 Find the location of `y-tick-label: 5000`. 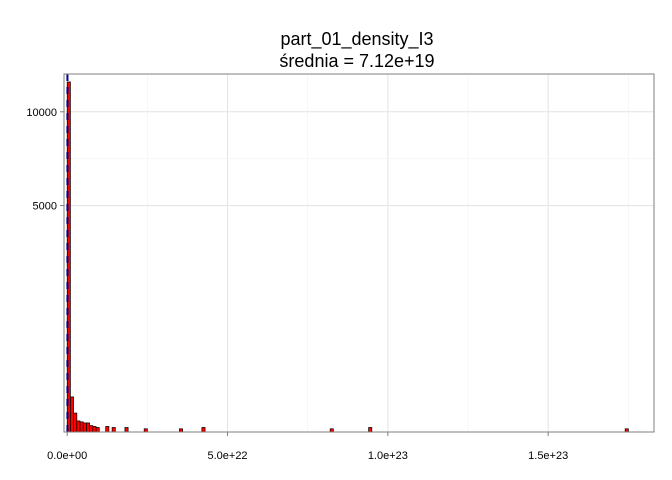

y-tick-label: 5000 is located at coordinates (45, 207).